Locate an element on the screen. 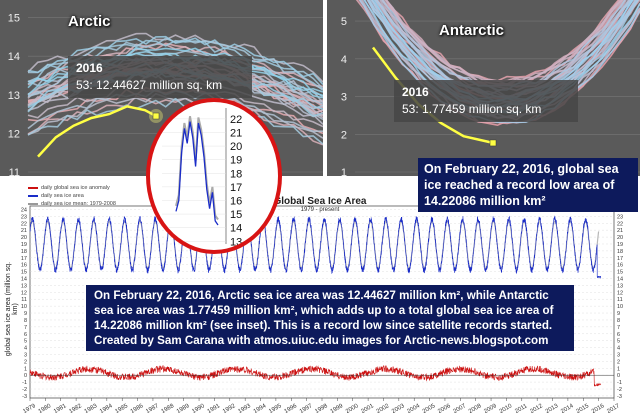 This screenshot has height=413, width=640. arctic-tooltip-value: 53: 12.44627 million sq. km is located at coordinates (149, 85).